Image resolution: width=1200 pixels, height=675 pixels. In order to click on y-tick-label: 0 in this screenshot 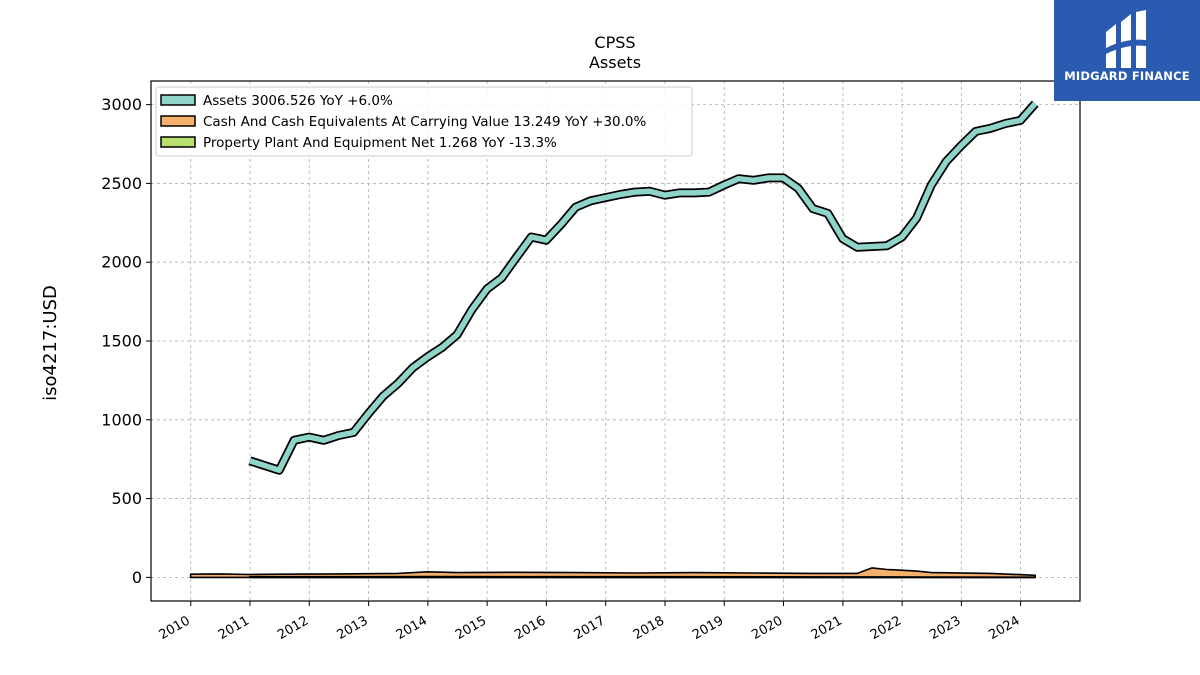, I will do `click(137, 577)`.